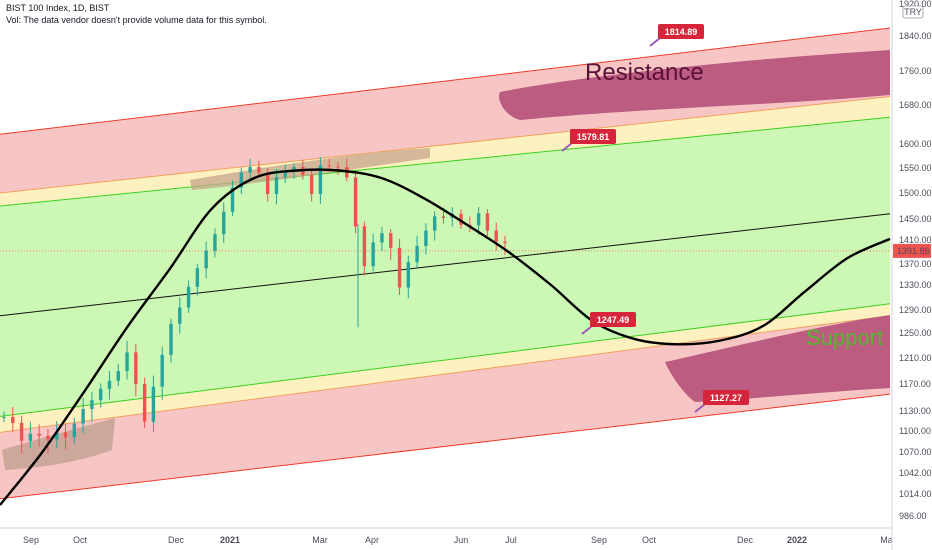 The image size is (932, 550). What do you see at coordinates (915, 494) in the screenshot?
I see `y-tick-label: 1014.00` at bounding box center [915, 494].